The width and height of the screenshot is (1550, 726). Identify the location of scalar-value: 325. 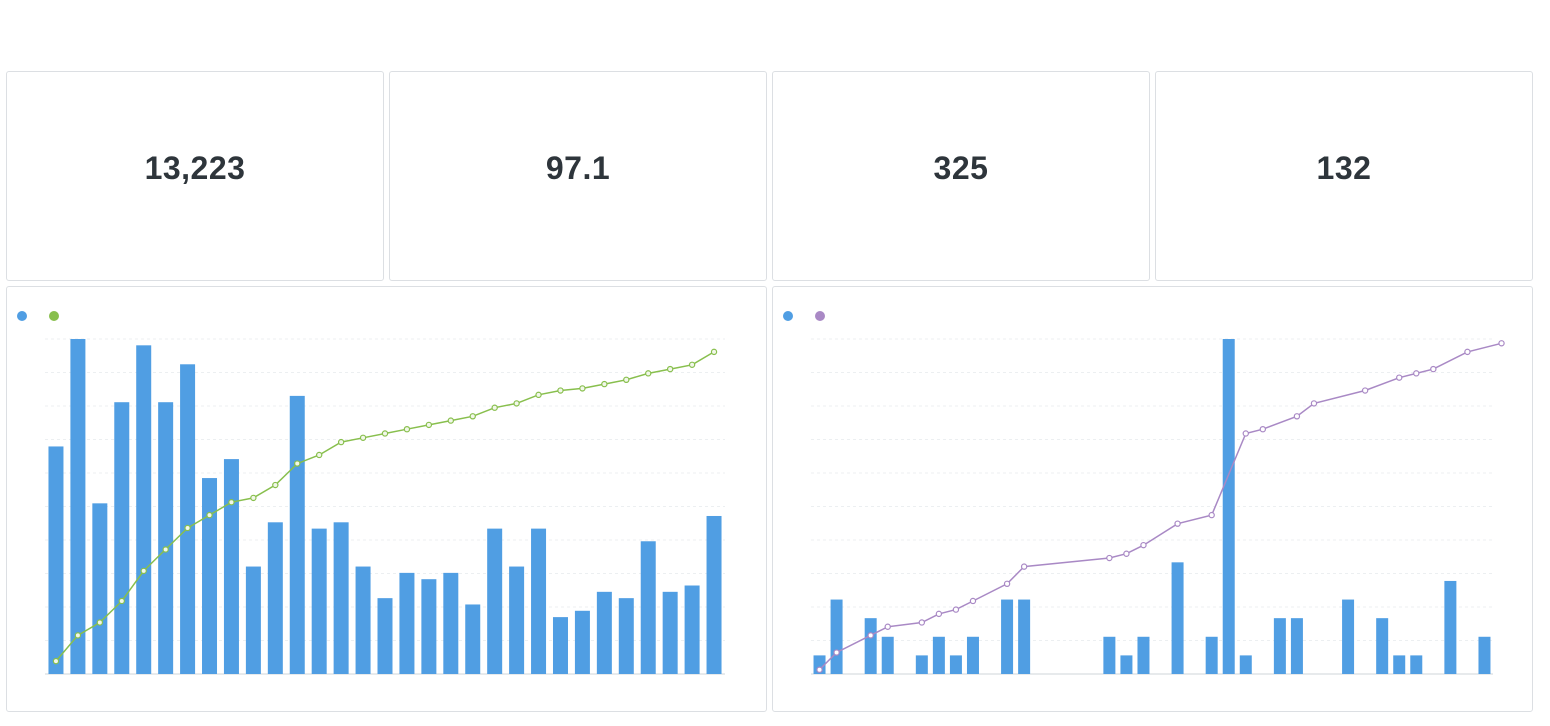
(961, 168).